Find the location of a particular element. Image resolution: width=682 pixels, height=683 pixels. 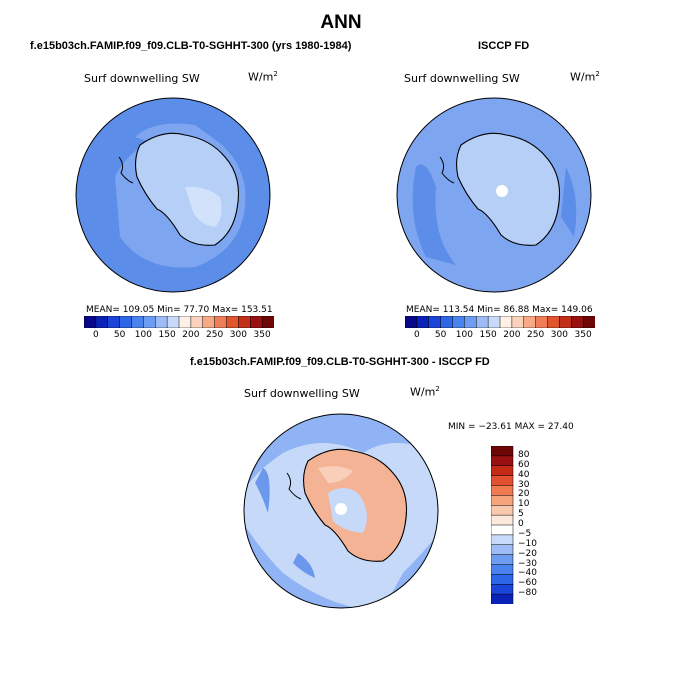

colorbar-tick-label: −40 is located at coordinates (527, 573).